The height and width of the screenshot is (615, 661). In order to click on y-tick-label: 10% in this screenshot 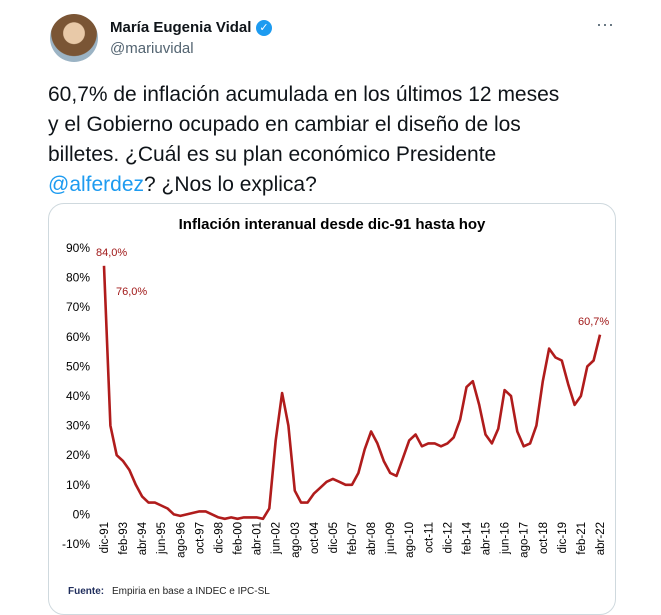, I will do `click(78, 485)`.